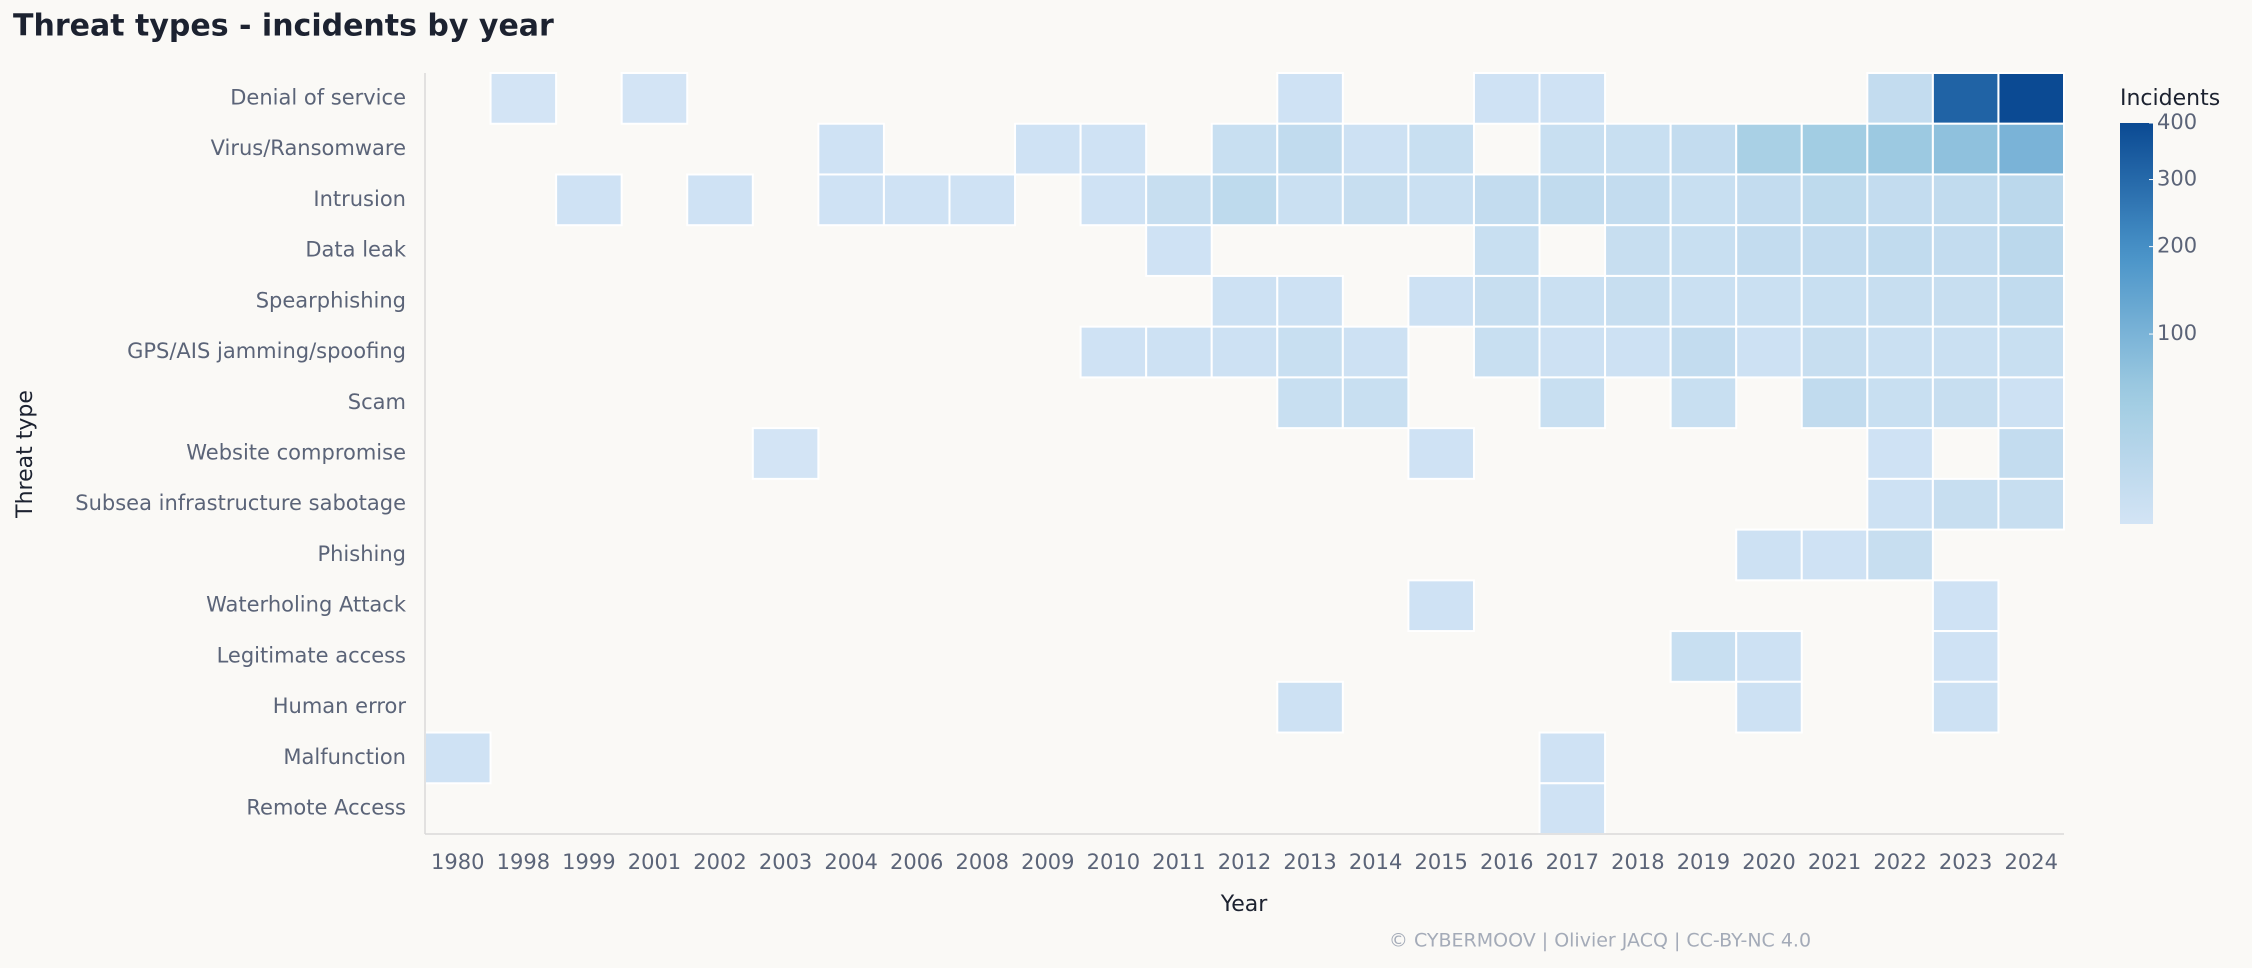  What do you see at coordinates (344, 757) in the screenshot?
I see `y-tick-label: Malfunction` at bounding box center [344, 757].